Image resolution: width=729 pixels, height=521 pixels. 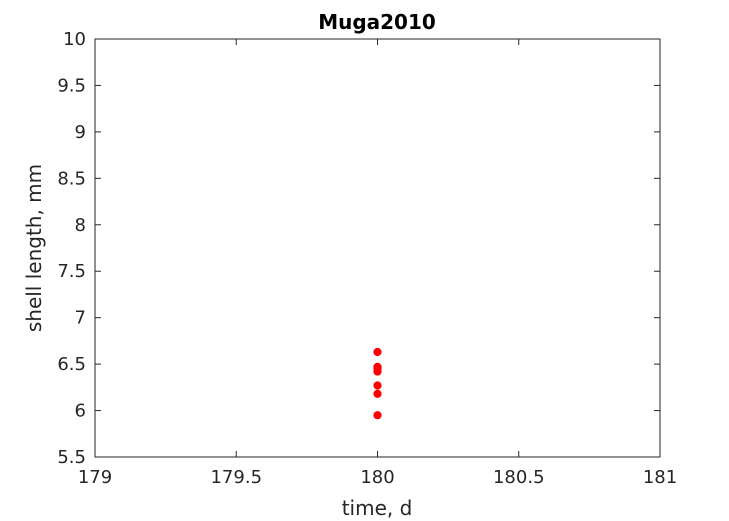 I want to click on y-axis-label: shell length, mm, so click(x=34, y=248).